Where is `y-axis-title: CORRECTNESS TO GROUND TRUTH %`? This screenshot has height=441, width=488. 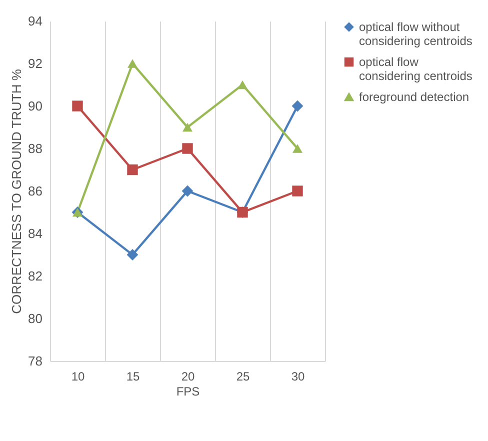
y-axis-title: CORRECTNESS TO GROUND TRUTH % is located at coordinates (16, 191).